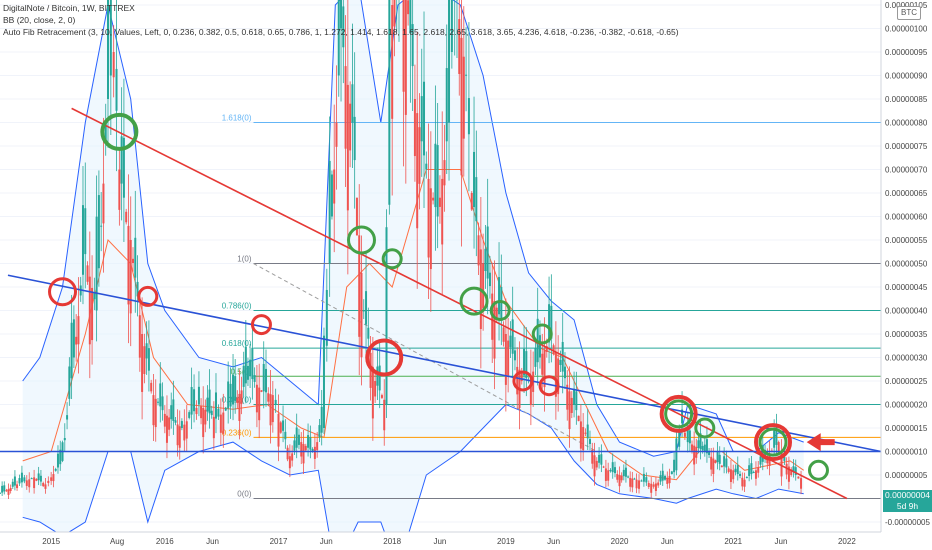 Image resolution: width=932 pixels, height=550 pixels. I want to click on x-tick-label: 2019, so click(506, 541).